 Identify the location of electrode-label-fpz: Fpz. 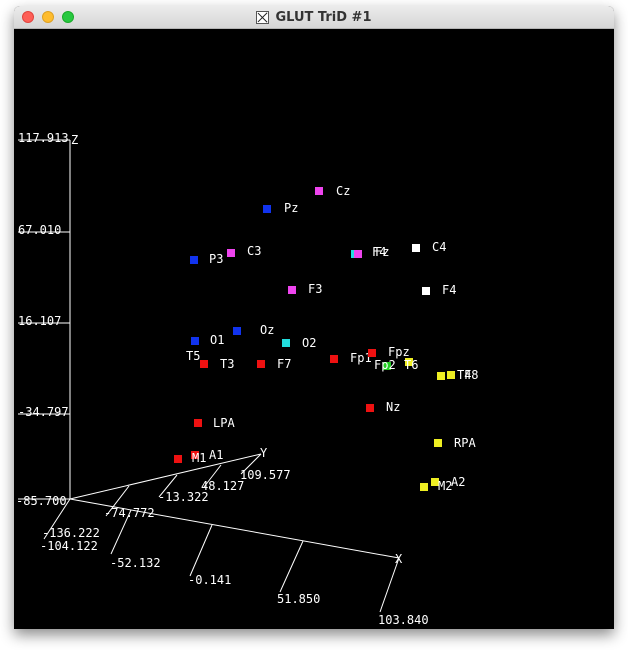
(399, 352).